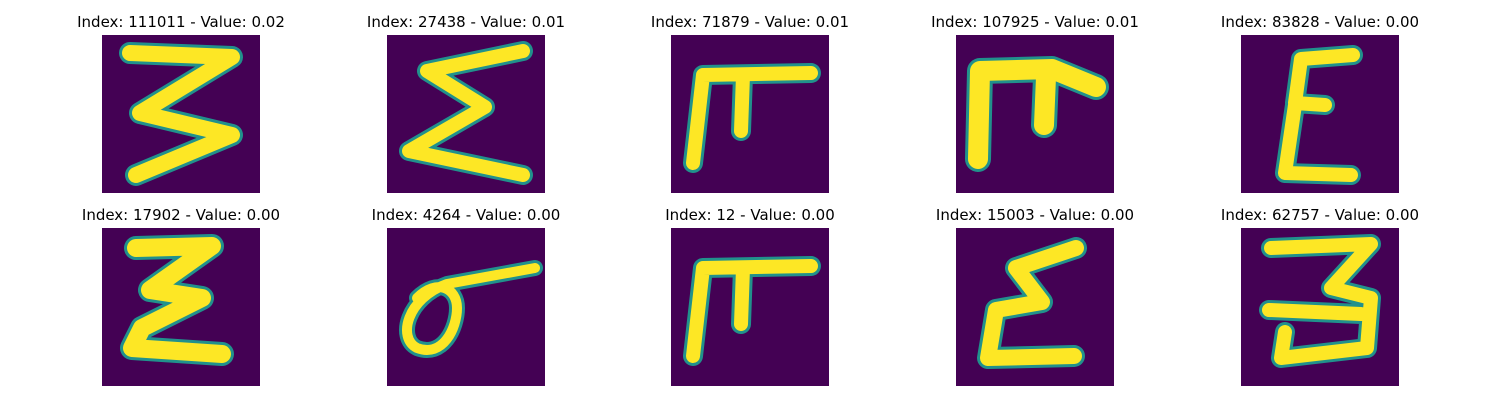 The height and width of the screenshot is (400, 1500). What do you see at coordinates (750, 215) in the screenshot?
I see `panel-title: Index: 12 - Value: 0.00` at bounding box center [750, 215].